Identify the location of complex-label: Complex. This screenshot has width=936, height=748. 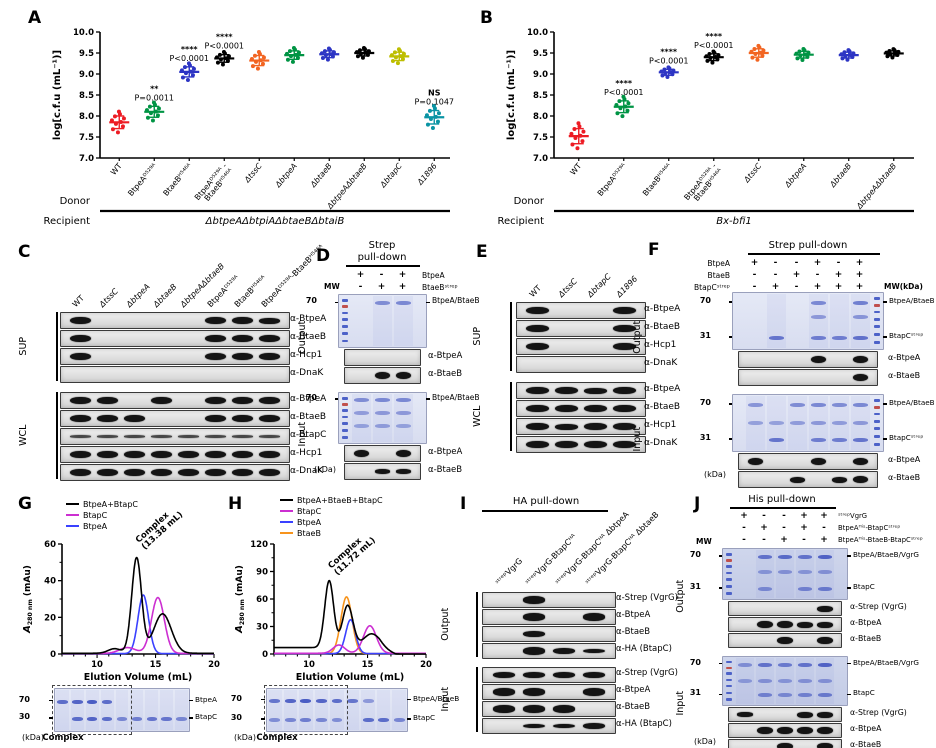
(277, 738).